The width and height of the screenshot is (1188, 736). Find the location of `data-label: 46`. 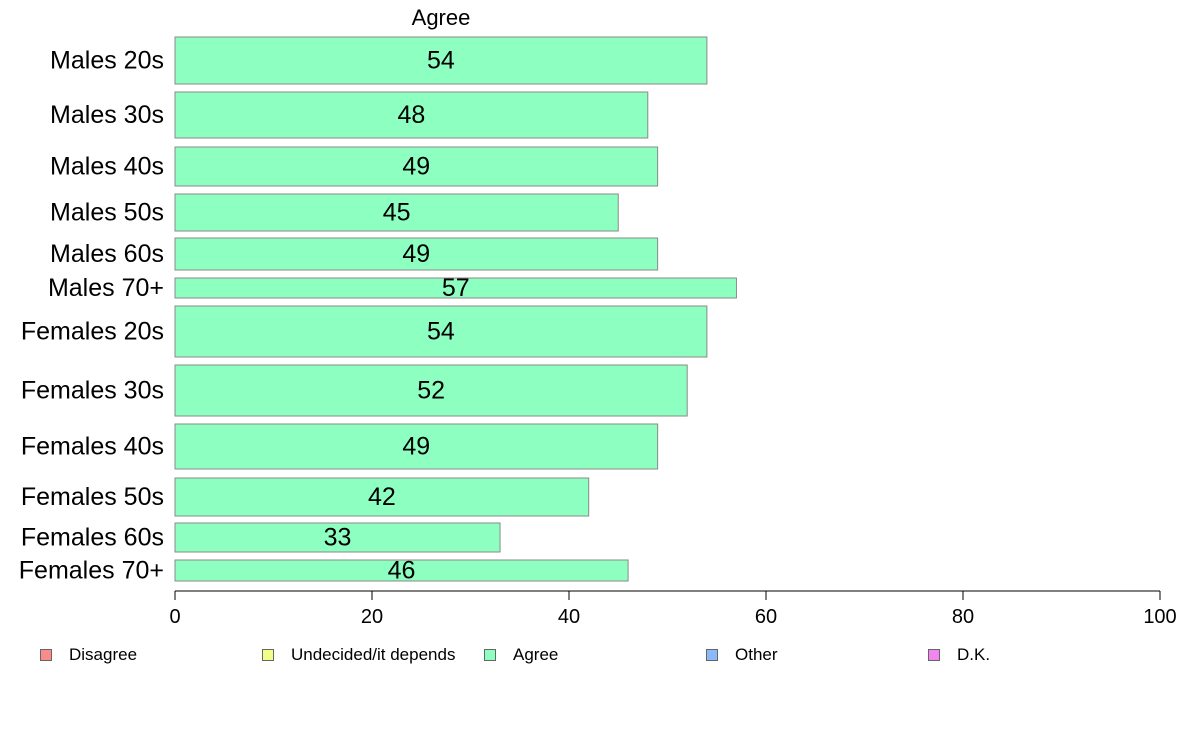

data-label: 46 is located at coordinates (402, 571).